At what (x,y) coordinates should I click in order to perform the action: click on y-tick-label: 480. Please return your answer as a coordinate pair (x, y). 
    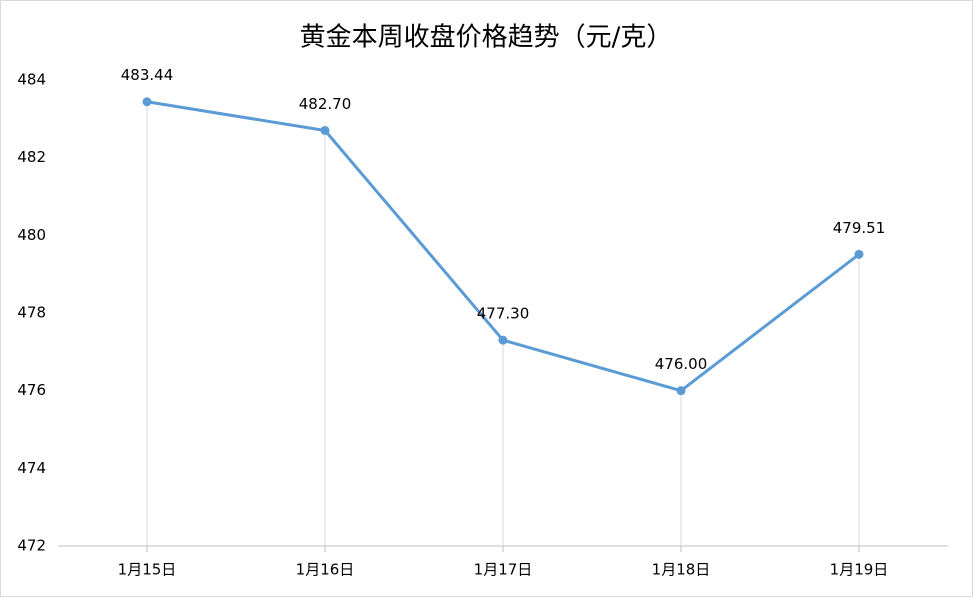
    Looking at the image, I should click on (31, 235).